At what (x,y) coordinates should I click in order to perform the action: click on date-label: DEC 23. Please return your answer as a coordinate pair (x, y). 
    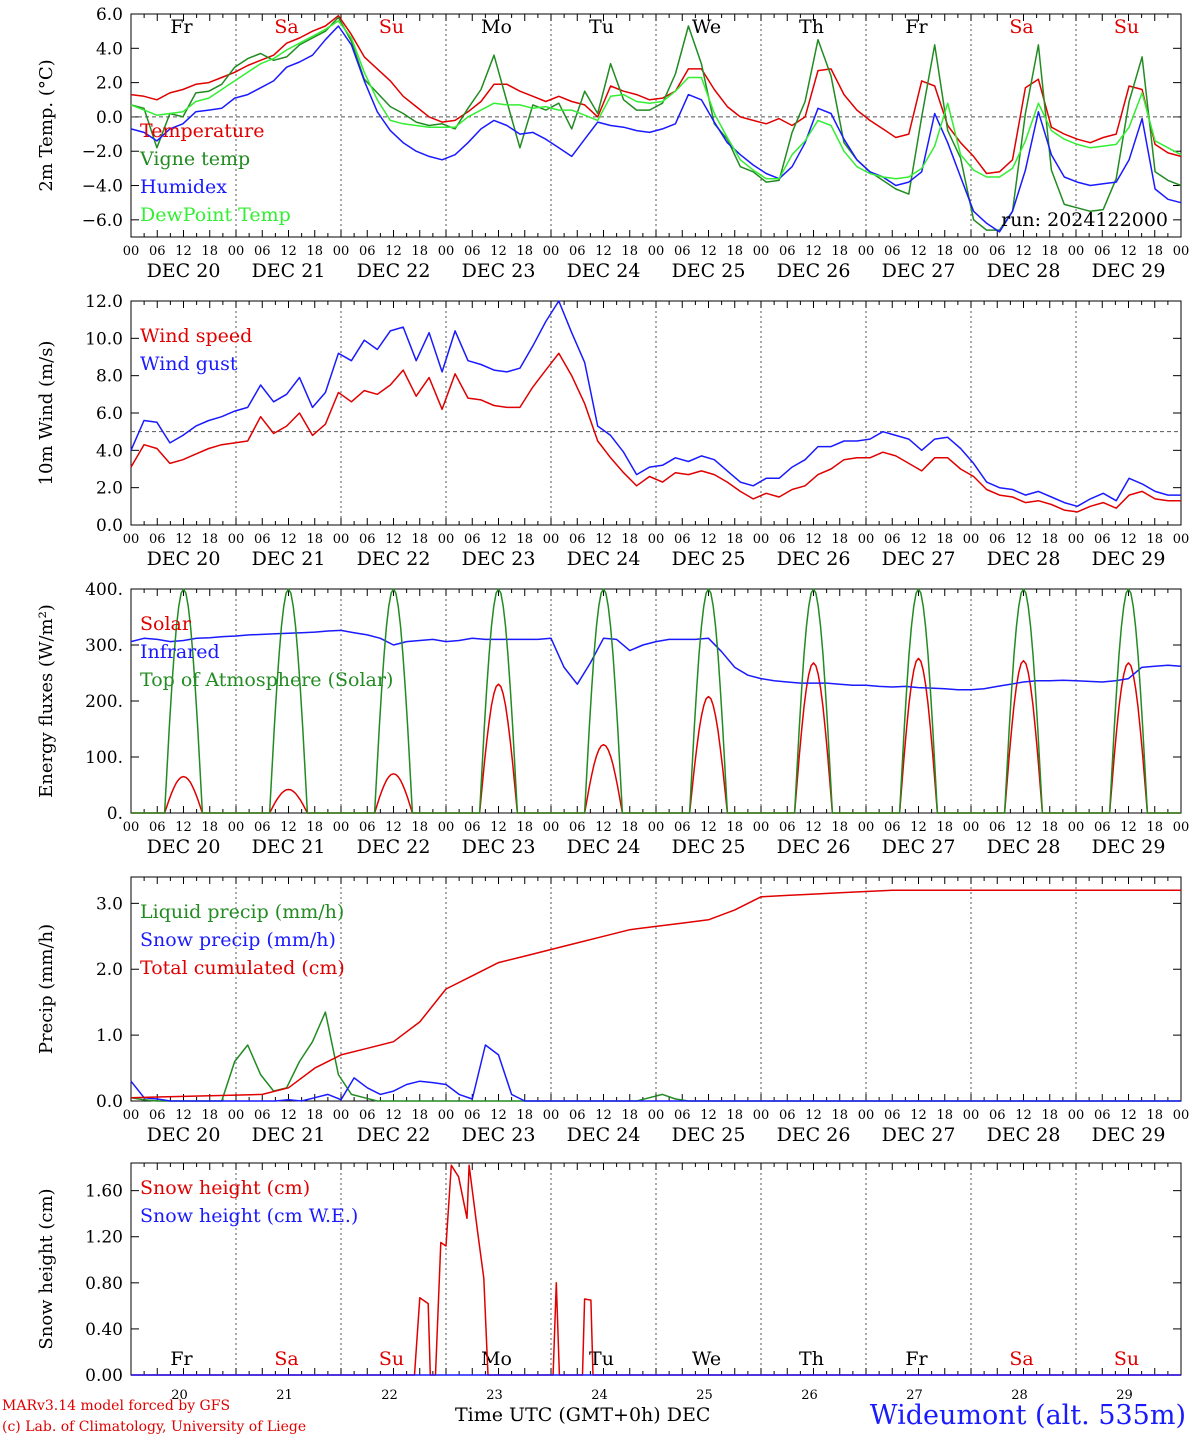
    Looking at the image, I should click on (499, 1135).